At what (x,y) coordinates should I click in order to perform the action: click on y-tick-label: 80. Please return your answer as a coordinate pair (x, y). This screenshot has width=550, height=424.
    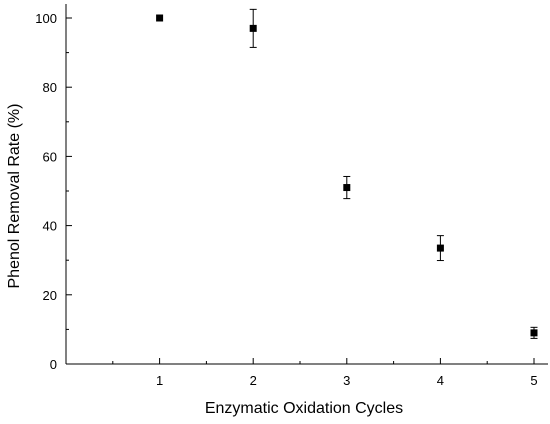
    Looking at the image, I should click on (50, 87).